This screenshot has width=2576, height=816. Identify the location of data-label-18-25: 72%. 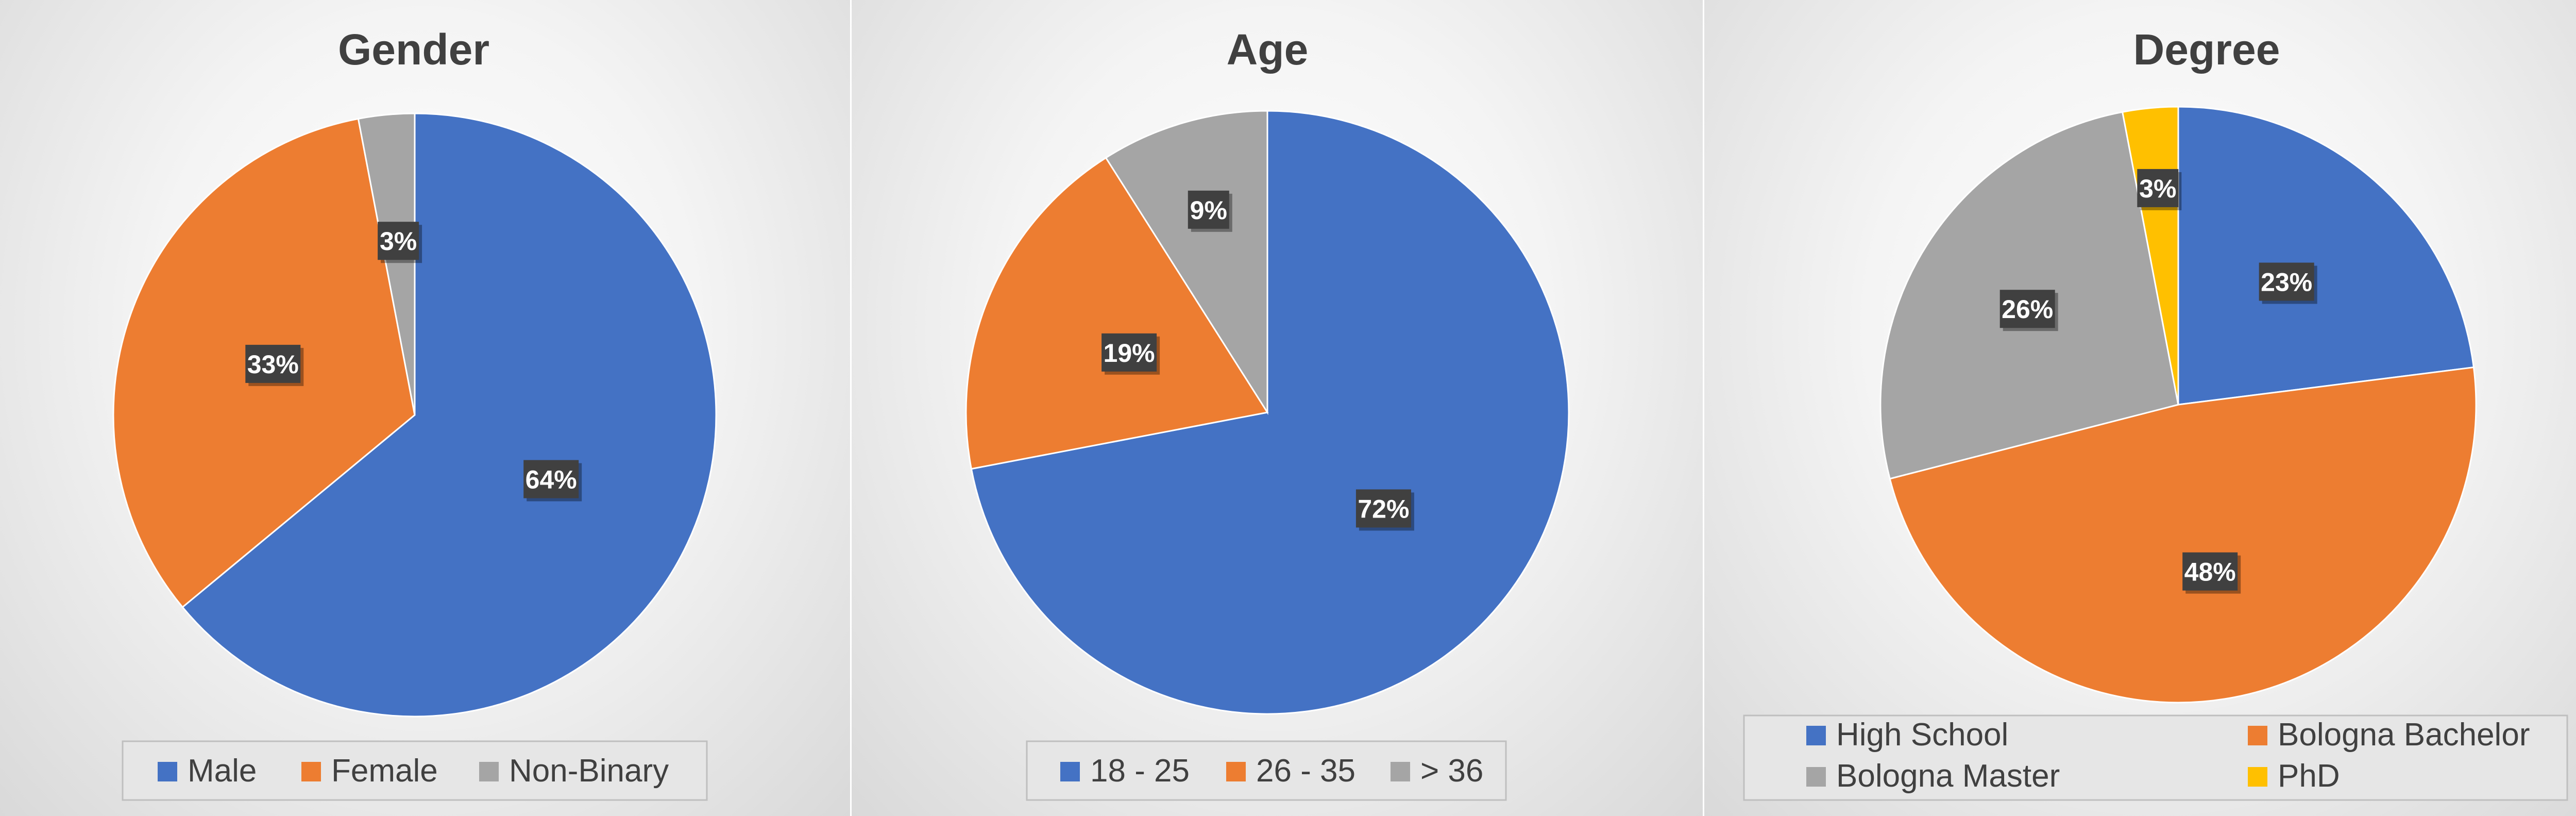
(1384, 510).